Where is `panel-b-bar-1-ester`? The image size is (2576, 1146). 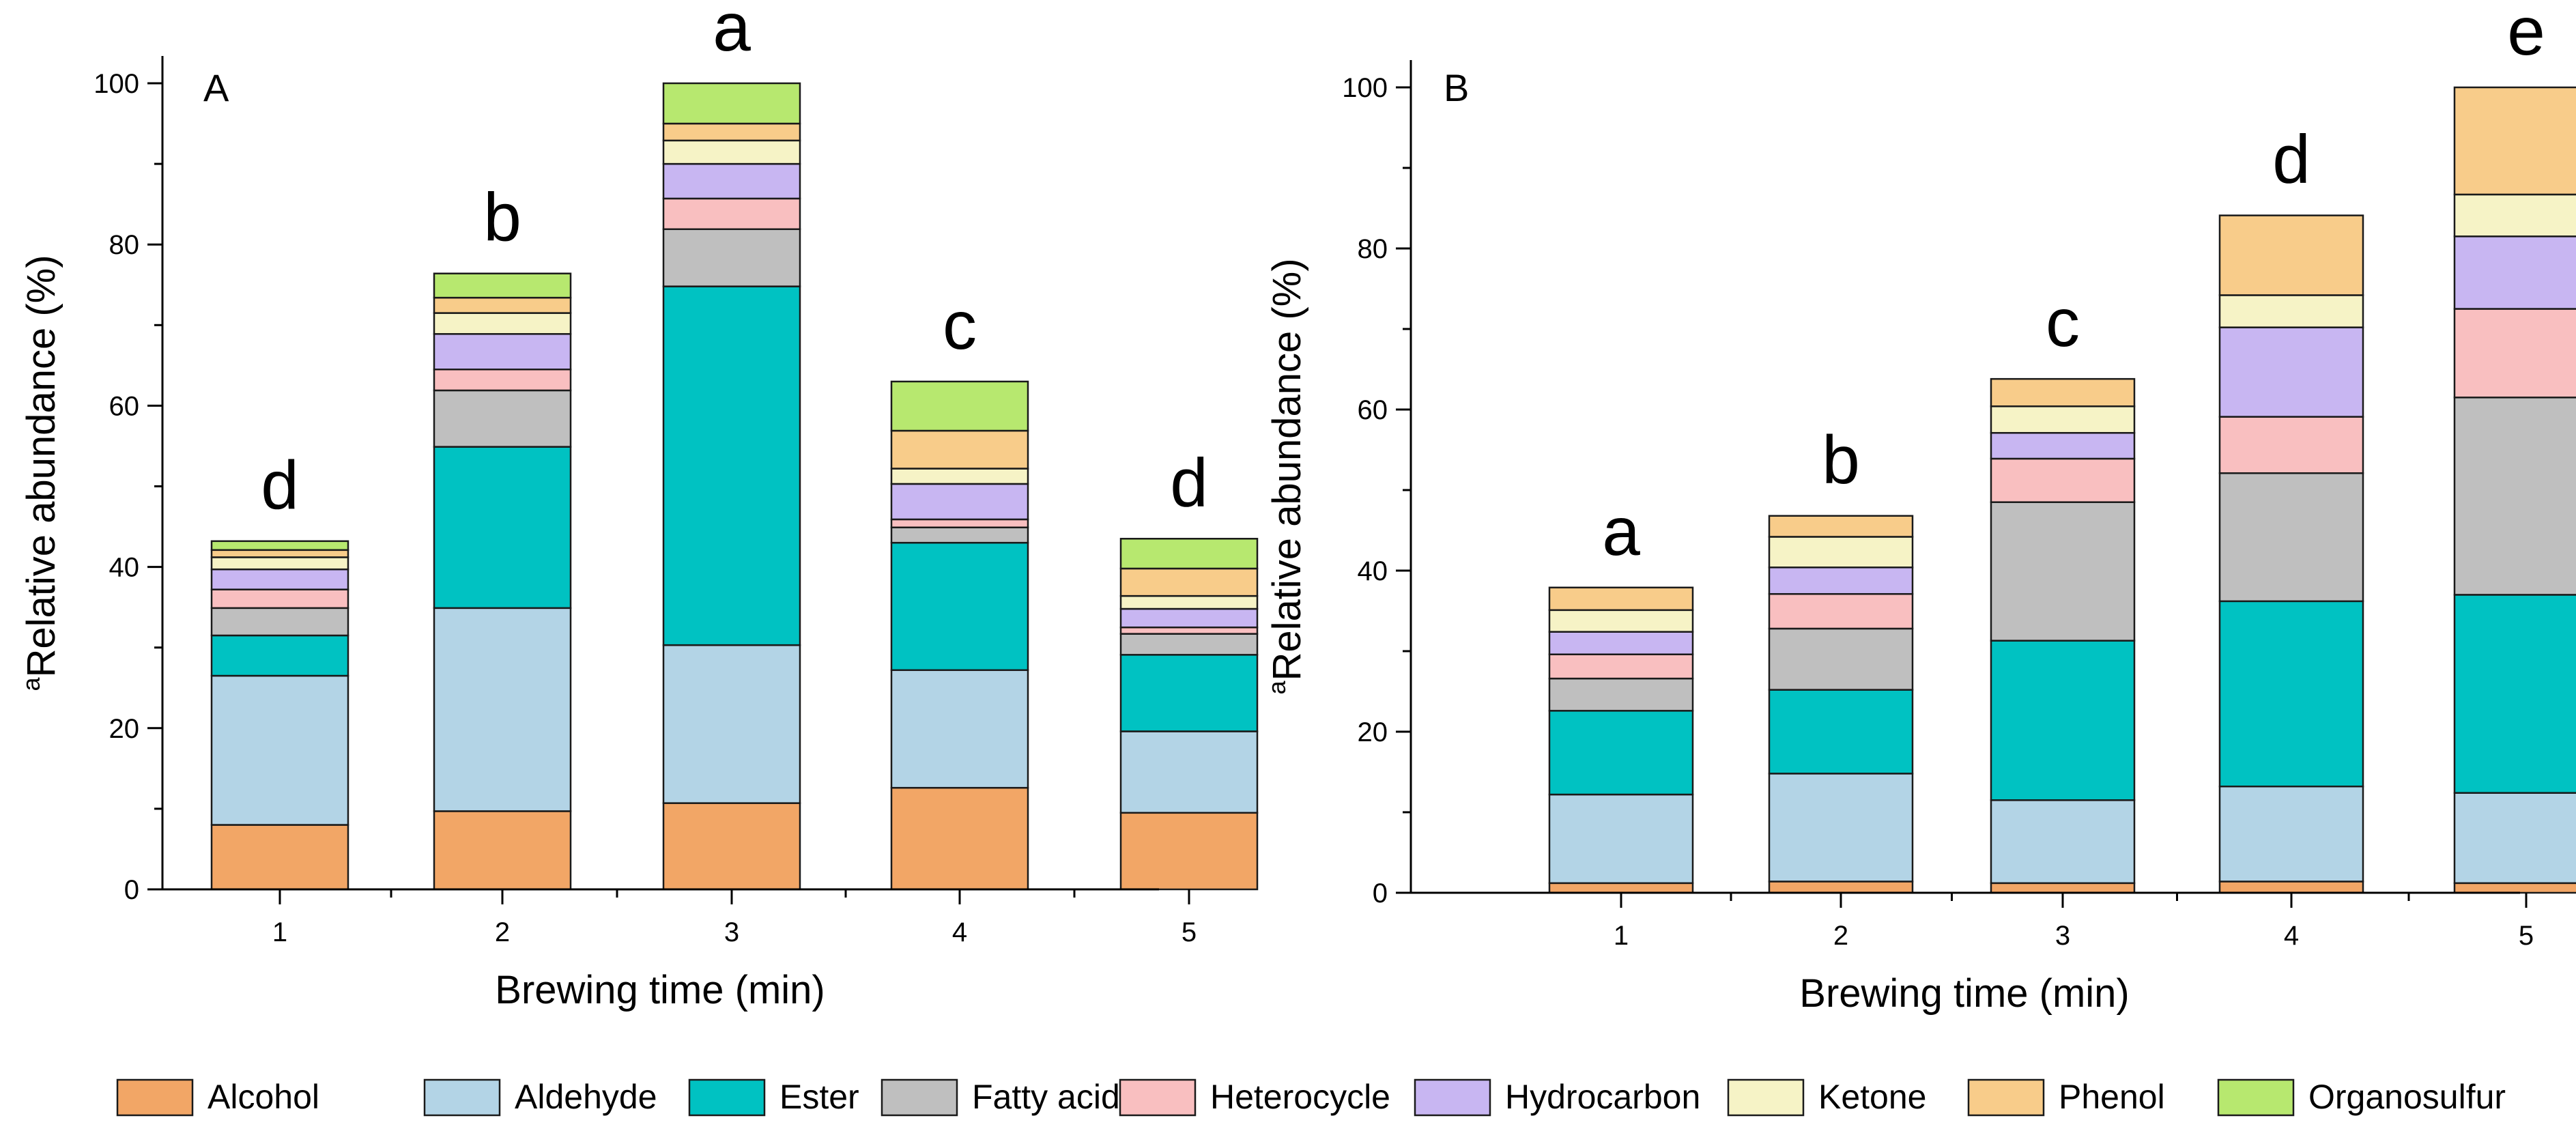
panel-b-bar-1-ester is located at coordinates (1621, 753).